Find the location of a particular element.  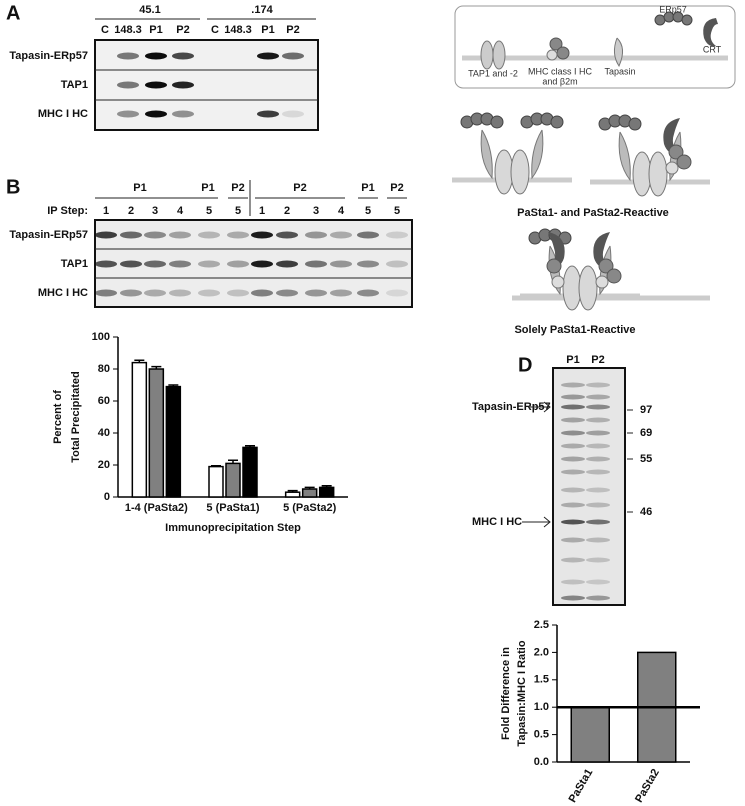

marker-label: 69 is located at coordinates (646, 433).